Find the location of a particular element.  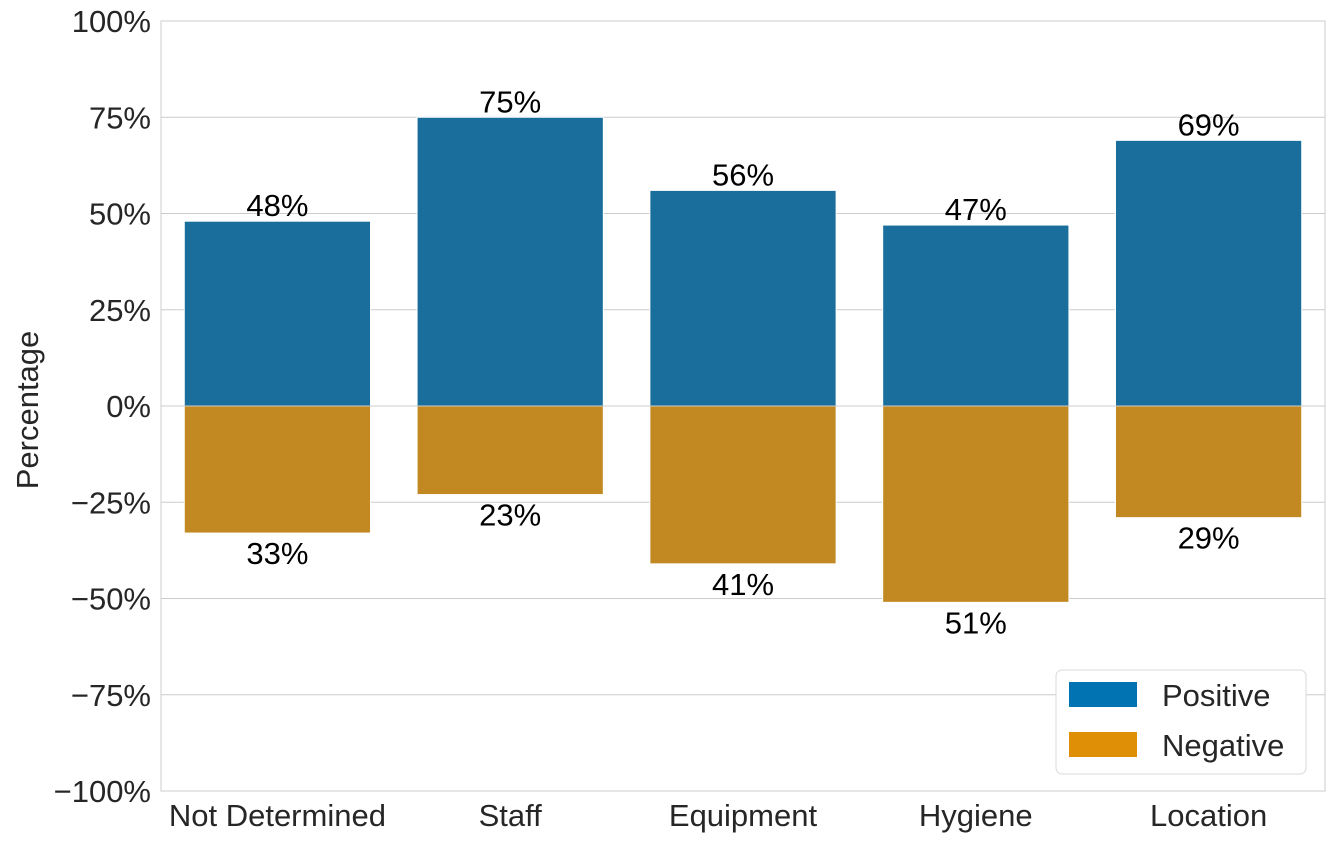

data-label-positive: 47% is located at coordinates (976, 209).